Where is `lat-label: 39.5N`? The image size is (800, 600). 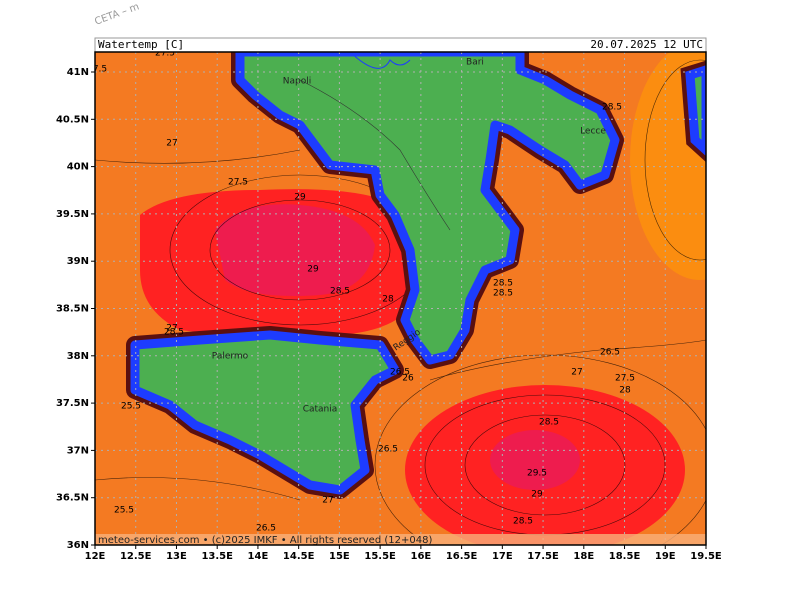
lat-label: 39.5N is located at coordinates (72, 214).